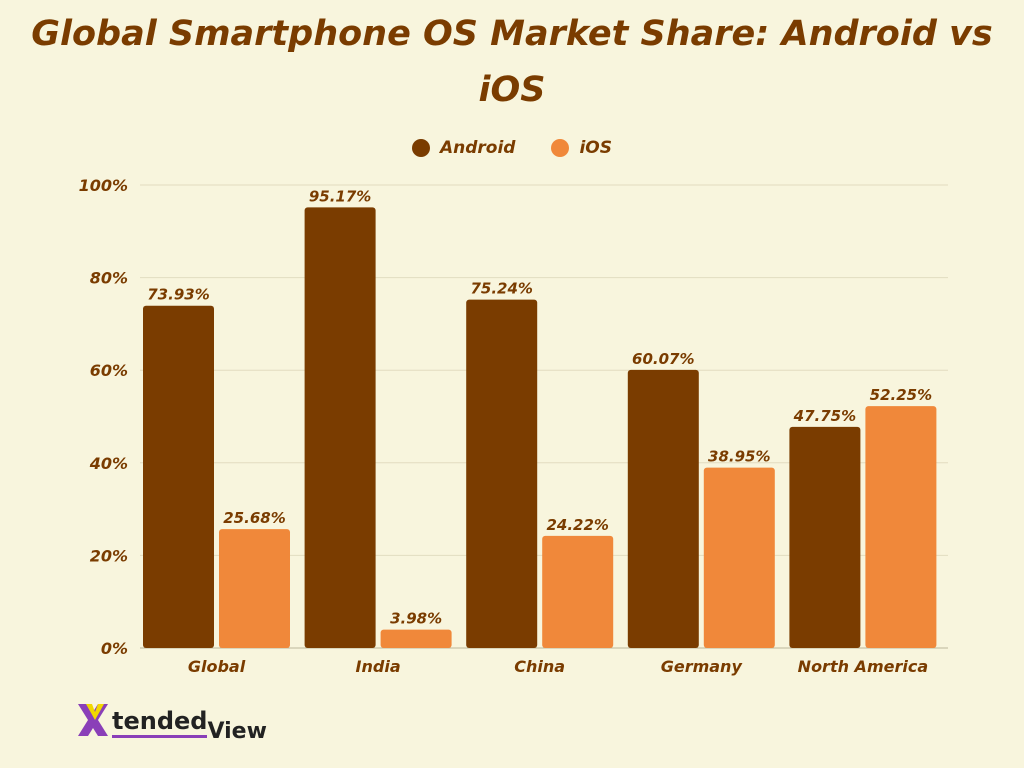  Describe the element at coordinates (501, 289) in the screenshot. I see `data-label: 75.24%` at that location.